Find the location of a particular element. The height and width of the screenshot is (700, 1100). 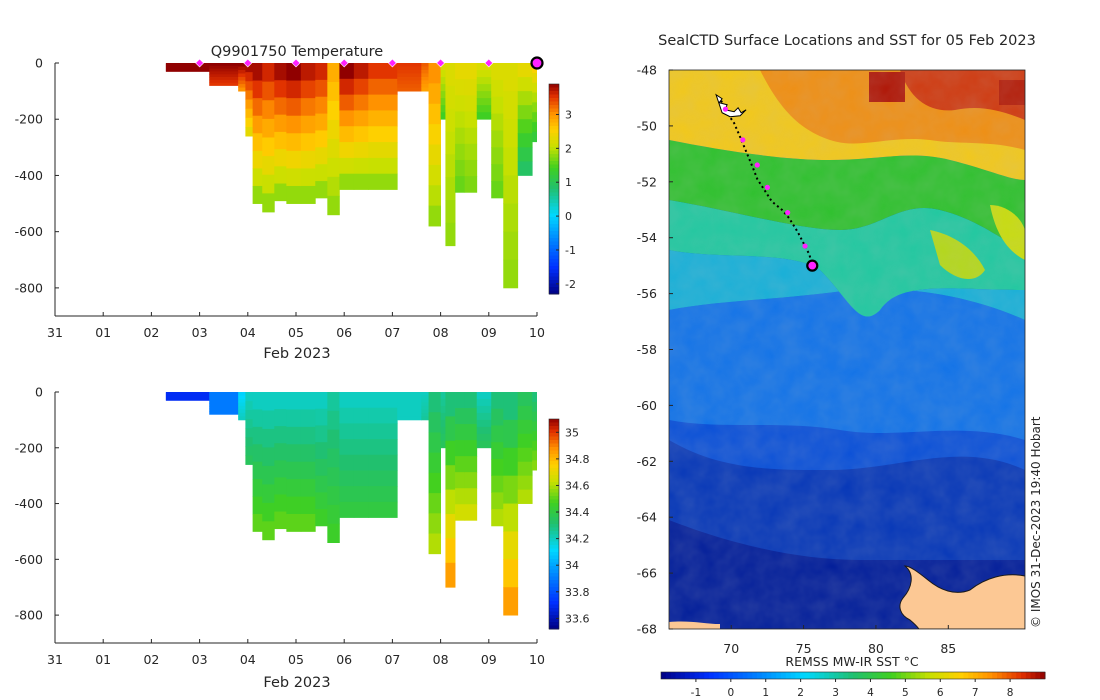

map-colorbar-label: REMSS MW-IR SST °C is located at coordinates (851, 661).